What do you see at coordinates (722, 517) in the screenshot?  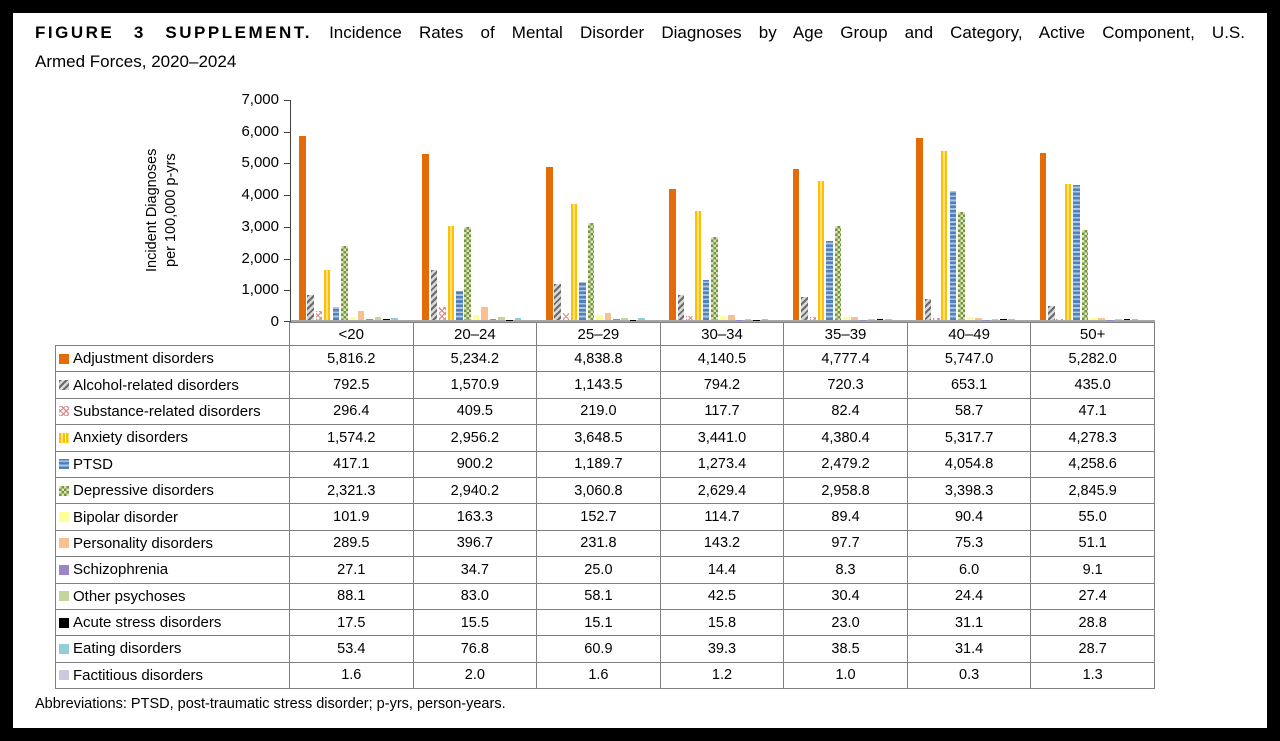 I see `value-cell: 114.7` at bounding box center [722, 517].